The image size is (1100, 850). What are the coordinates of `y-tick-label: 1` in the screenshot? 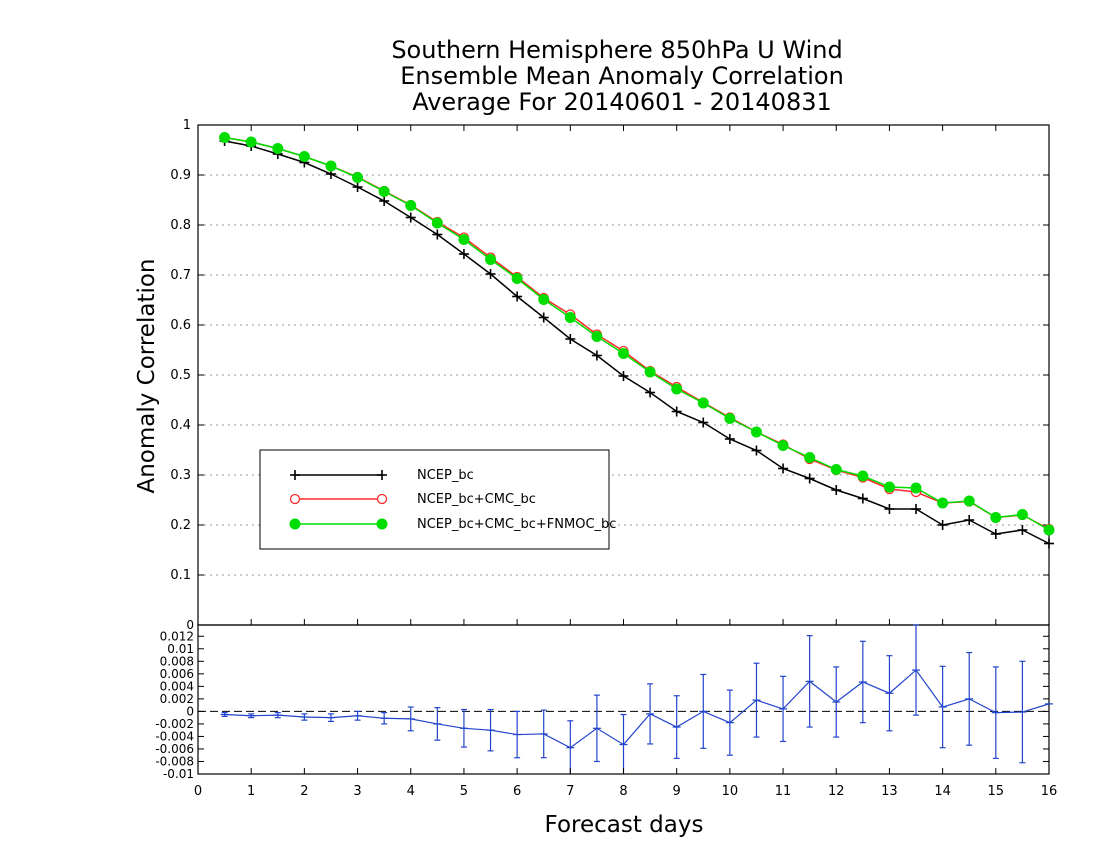 It's located at (187, 125).